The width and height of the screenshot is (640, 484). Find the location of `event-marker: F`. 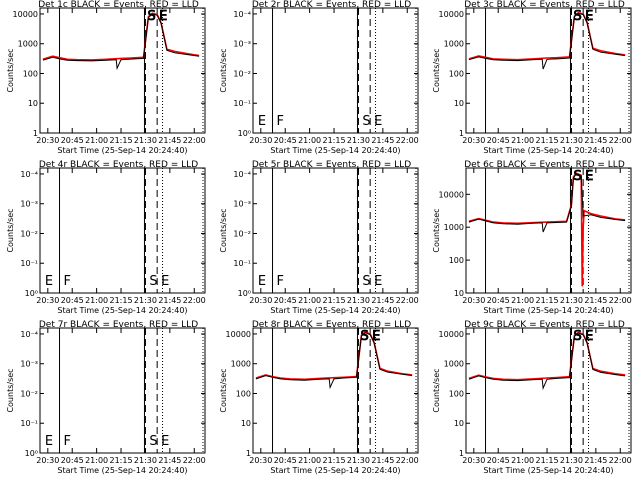

event-marker: F is located at coordinates (279, 121).